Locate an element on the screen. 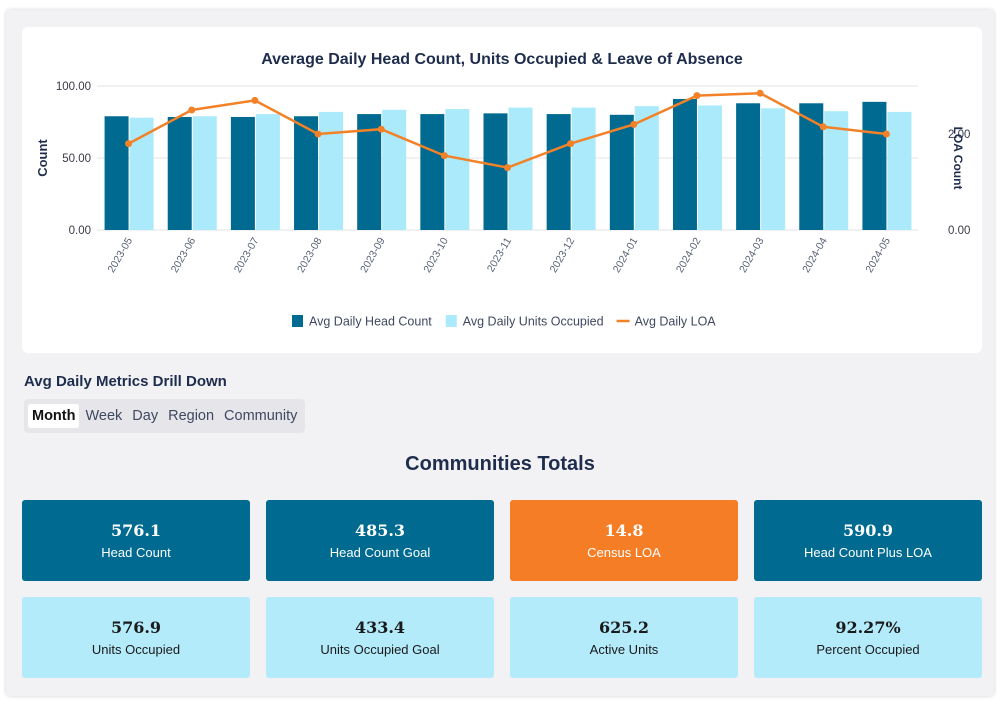 Image resolution: width=1000 pixels, height=708 pixels. x-tick-label: 2023-05 is located at coordinates (121, 255).